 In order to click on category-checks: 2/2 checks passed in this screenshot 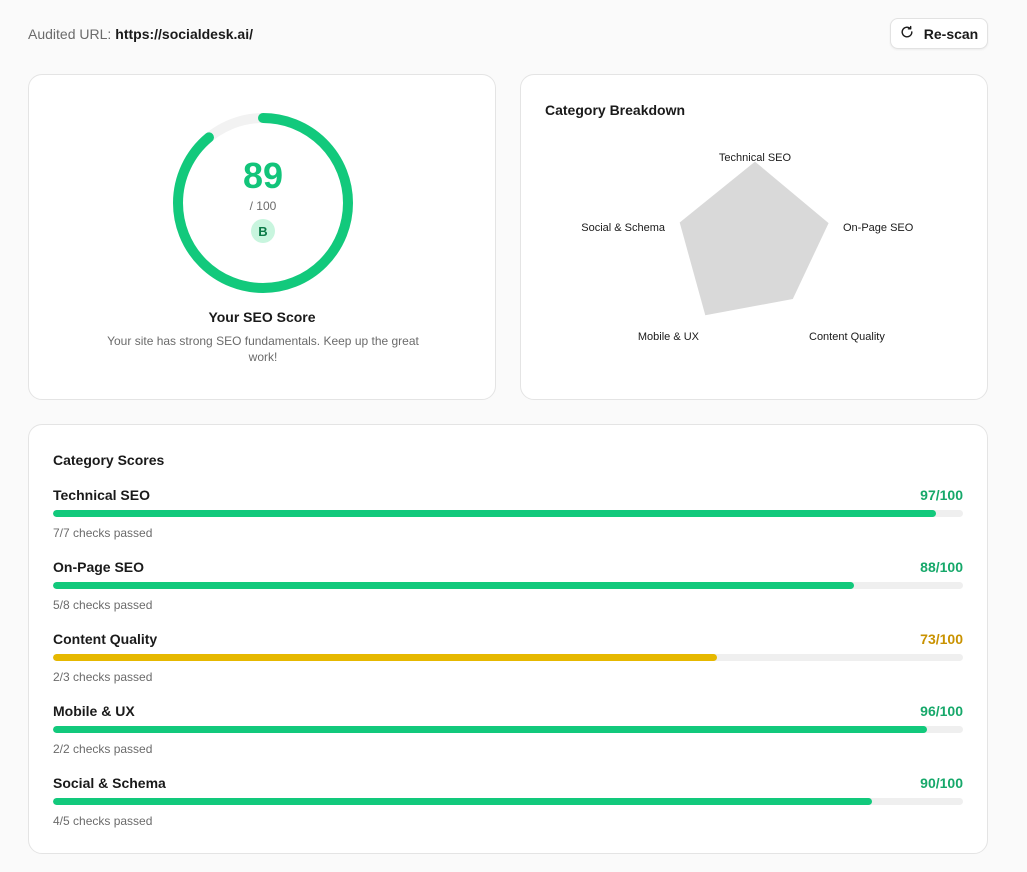, I will do `click(103, 749)`.